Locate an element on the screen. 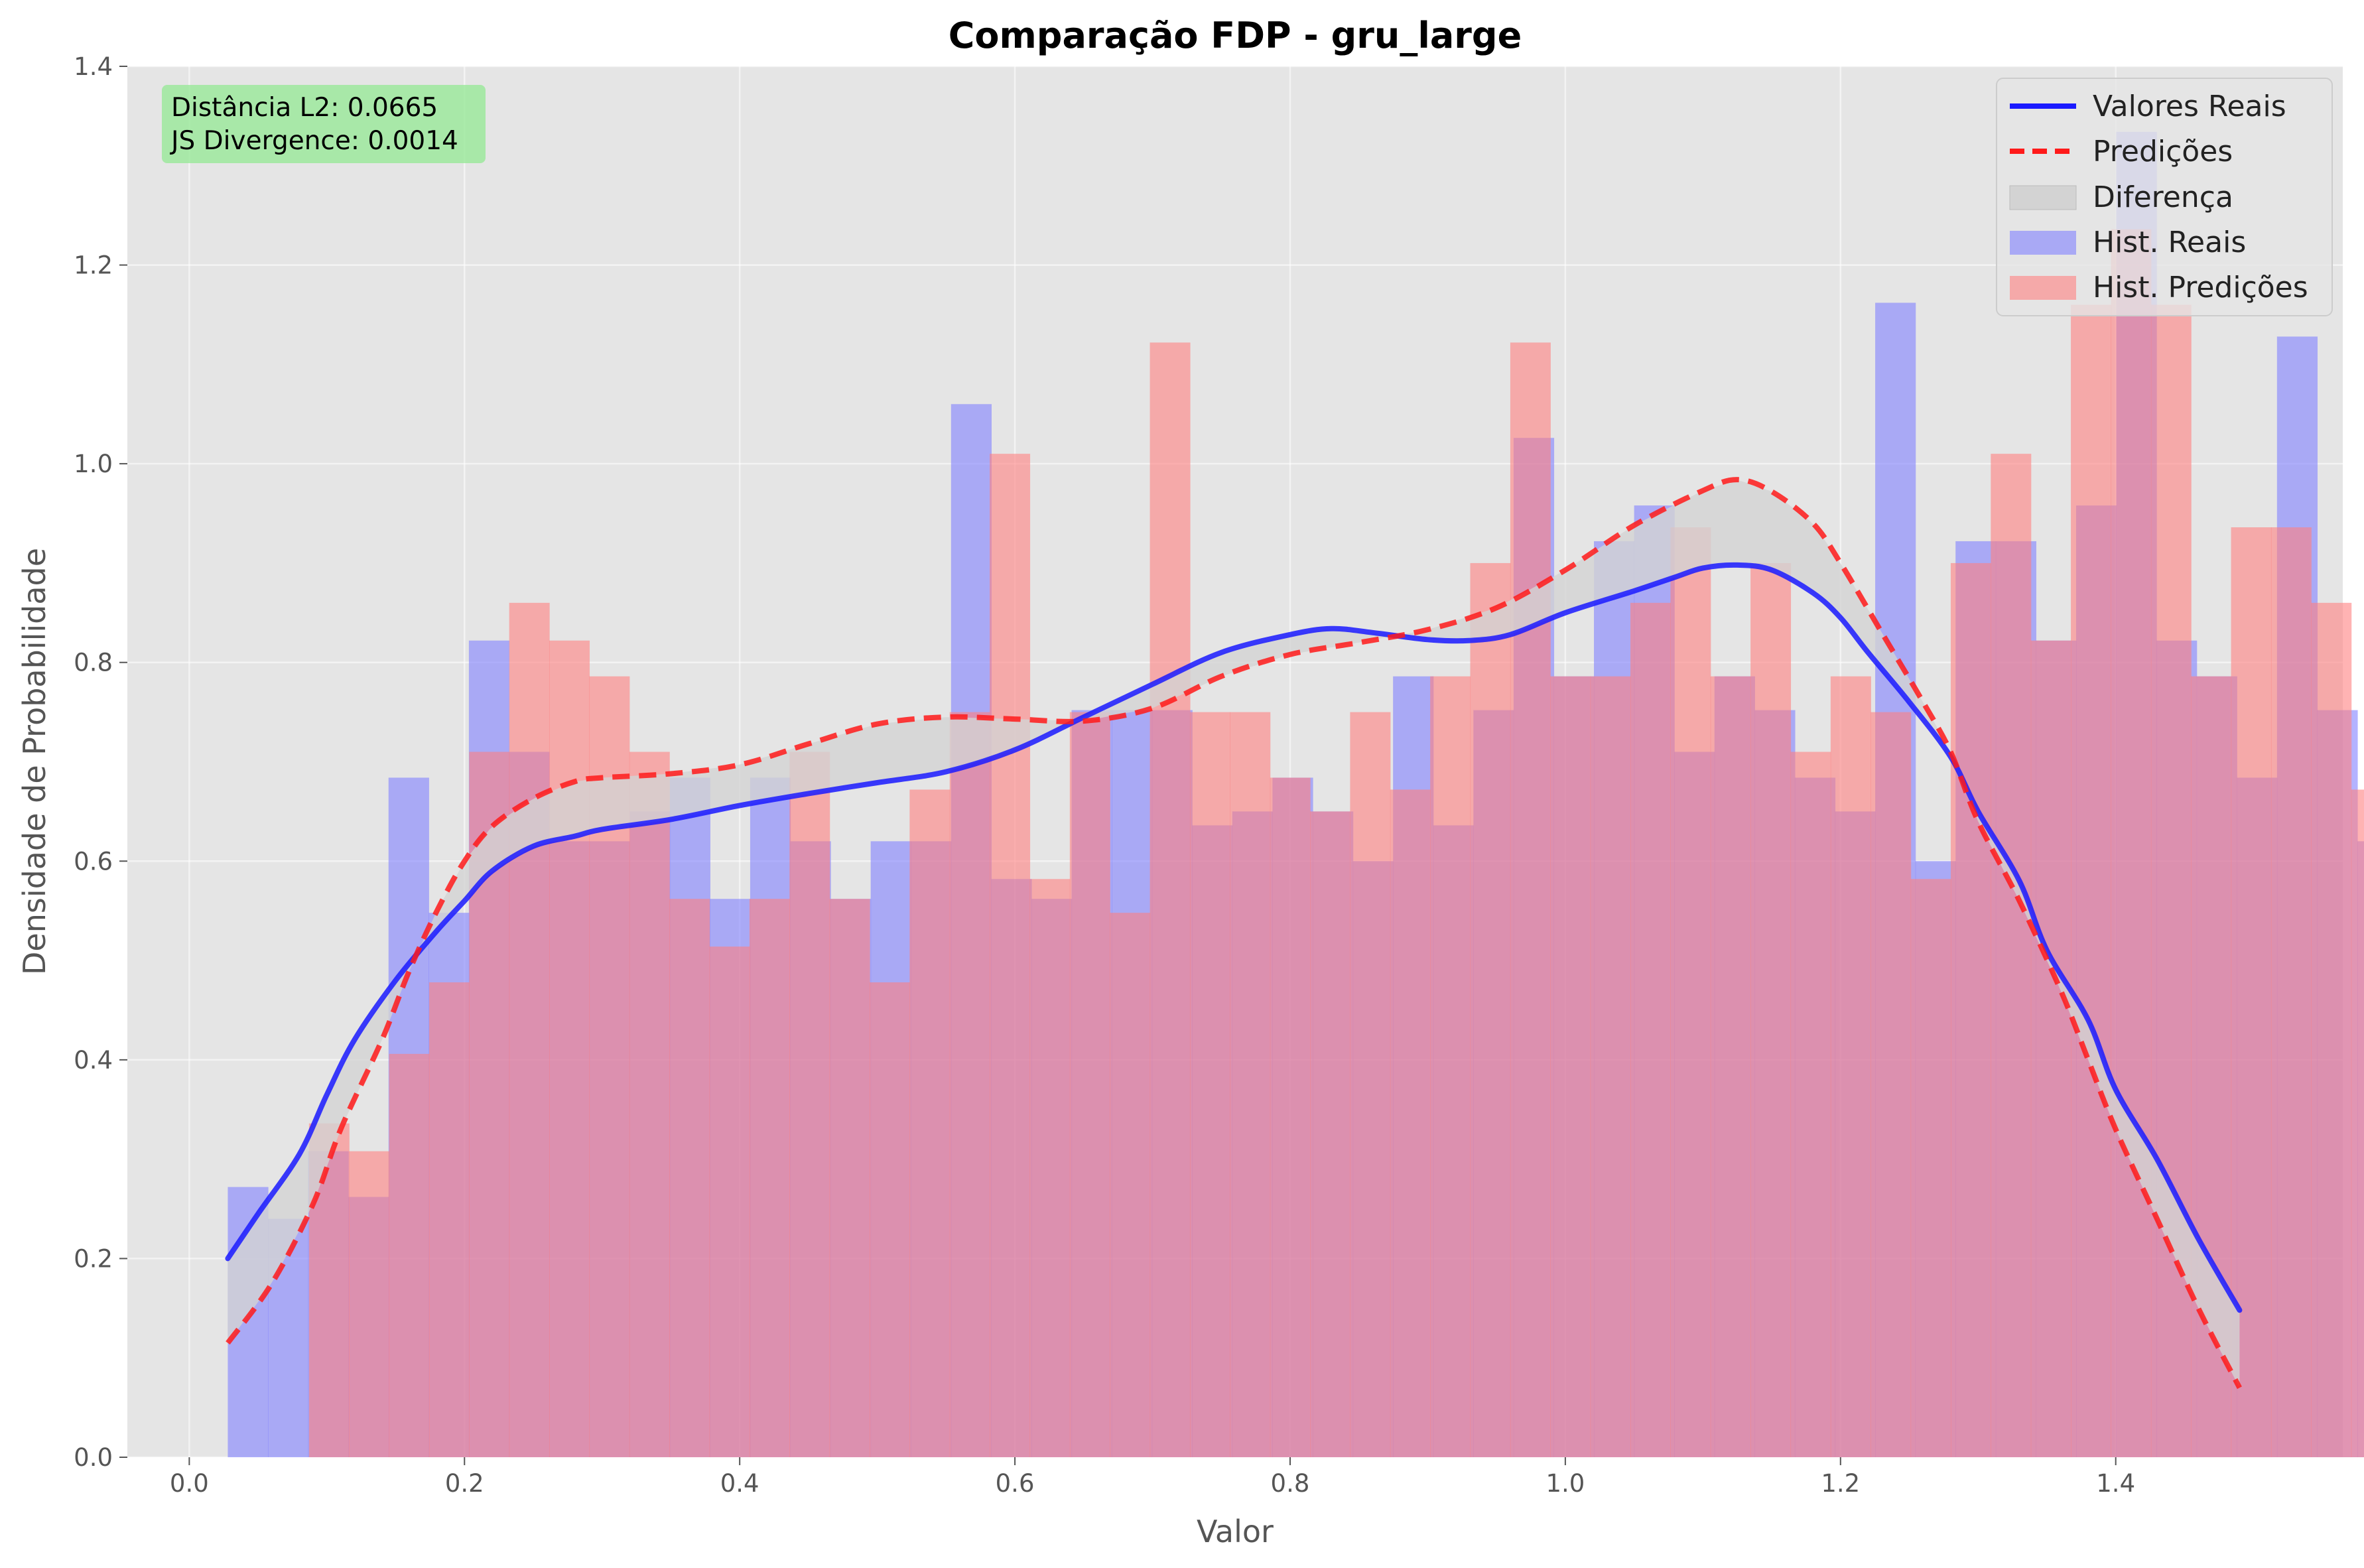 This screenshot has width=2364, height=1568. y-tick-label: 0.2 is located at coordinates (93, 1258).